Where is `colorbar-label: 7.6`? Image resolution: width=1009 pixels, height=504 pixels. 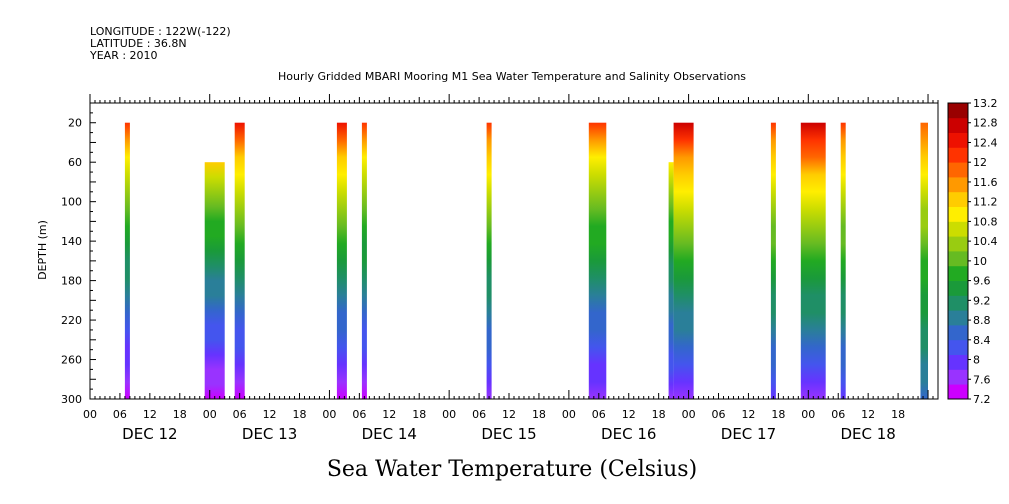 colorbar-label: 7.6 is located at coordinates (982, 379).